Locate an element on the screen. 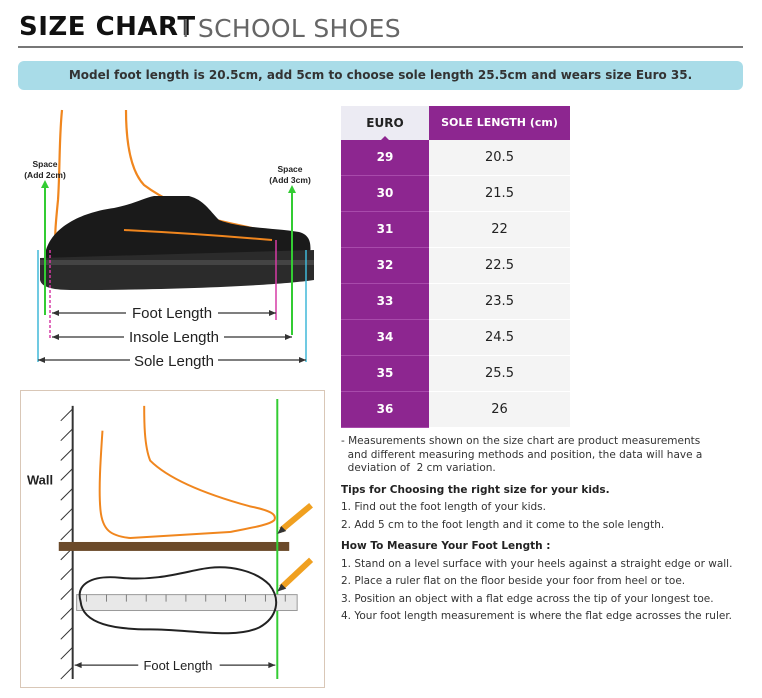 Image resolution: width=762 pixels, height=698 pixels. sole-length-cell: 22.5 is located at coordinates (499, 266).